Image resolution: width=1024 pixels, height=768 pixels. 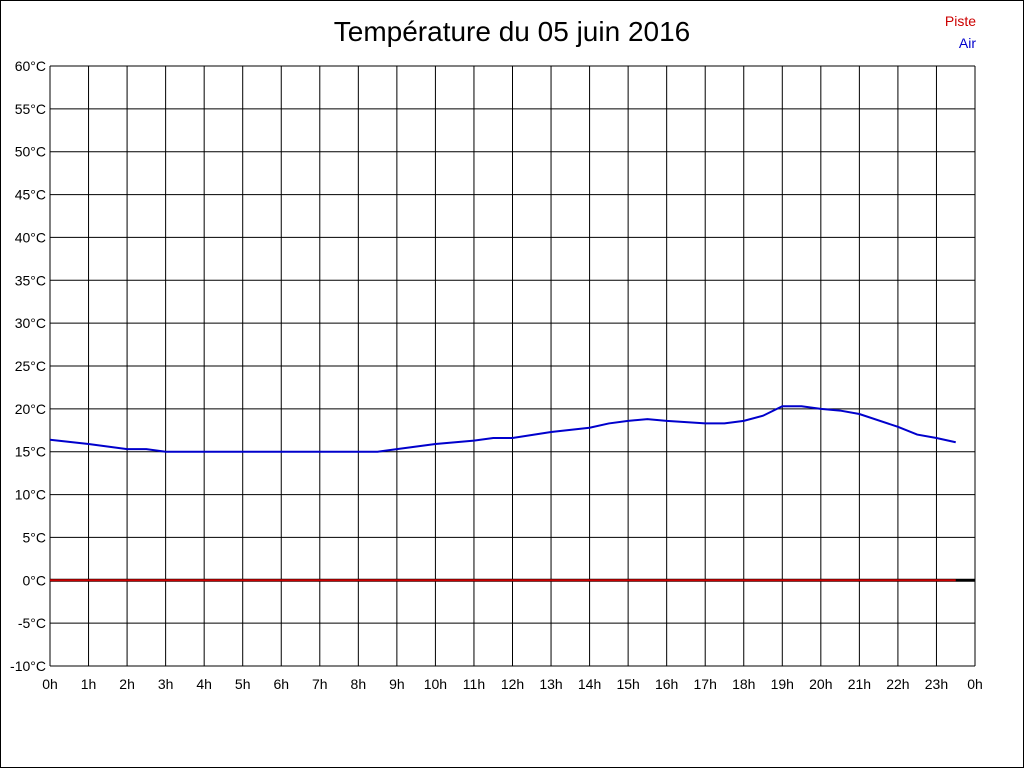 What do you see at coordinates (705, 684) in the screenshot?
I see `x-tick-label: 17h` at bounding box center [705, 684].